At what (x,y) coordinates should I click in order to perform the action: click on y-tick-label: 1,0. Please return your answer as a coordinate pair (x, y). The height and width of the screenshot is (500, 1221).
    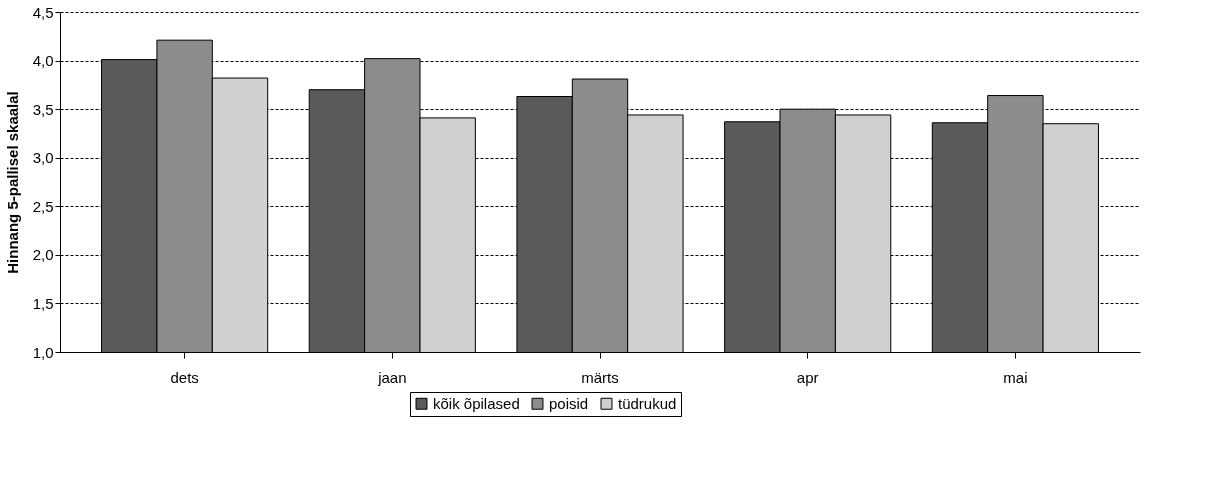
    Looking at the image, I should click on (43, 352).